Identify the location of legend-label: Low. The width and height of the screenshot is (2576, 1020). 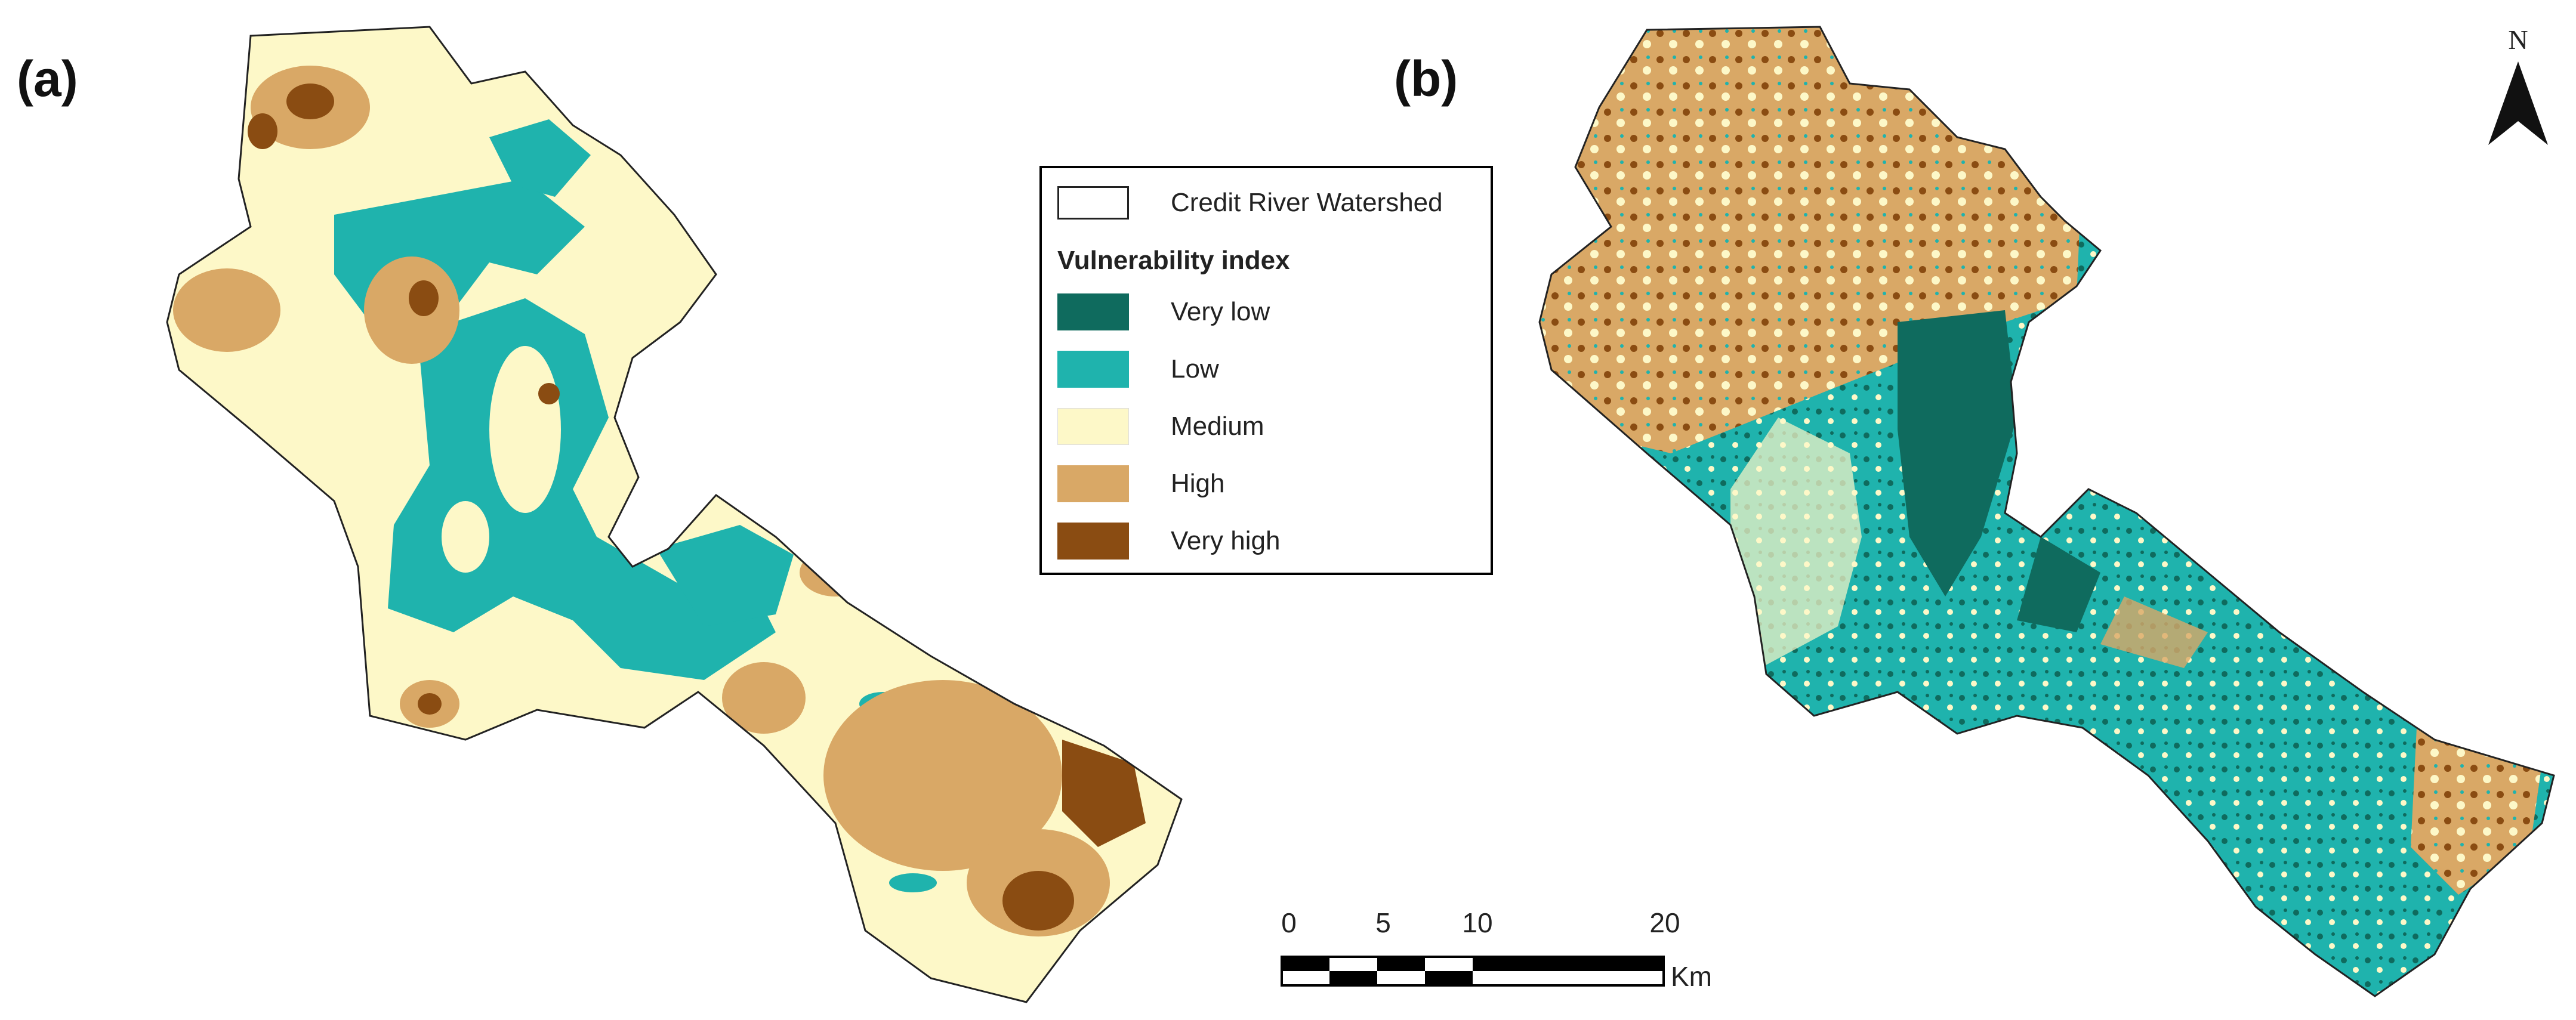
(1195, 369).